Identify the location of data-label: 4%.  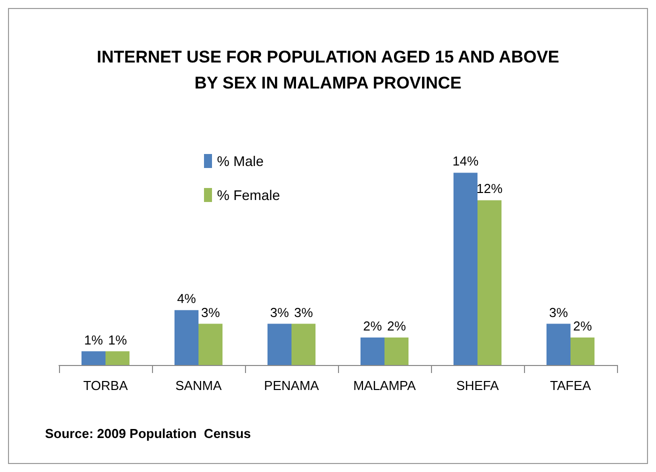
(186, 298).